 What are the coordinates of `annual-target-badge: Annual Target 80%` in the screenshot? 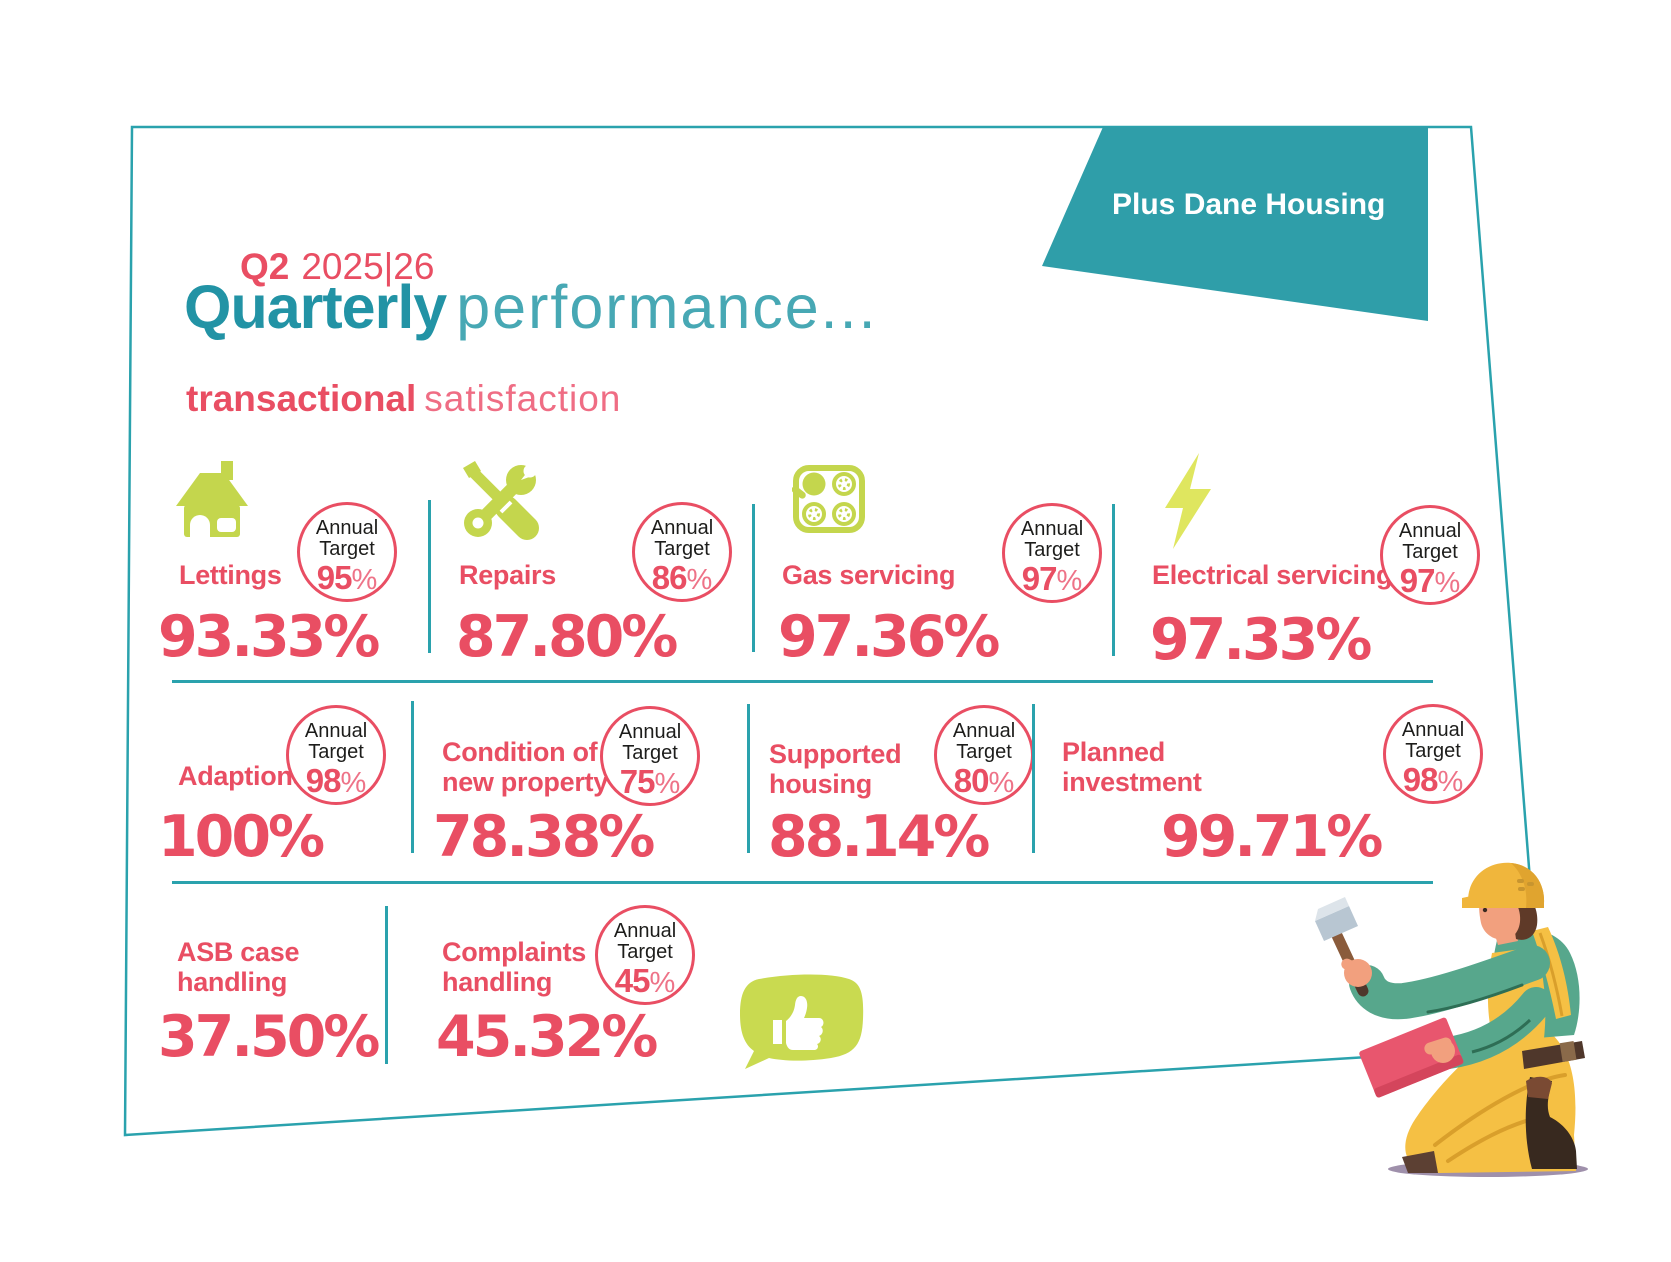 It's located at (984, 755).